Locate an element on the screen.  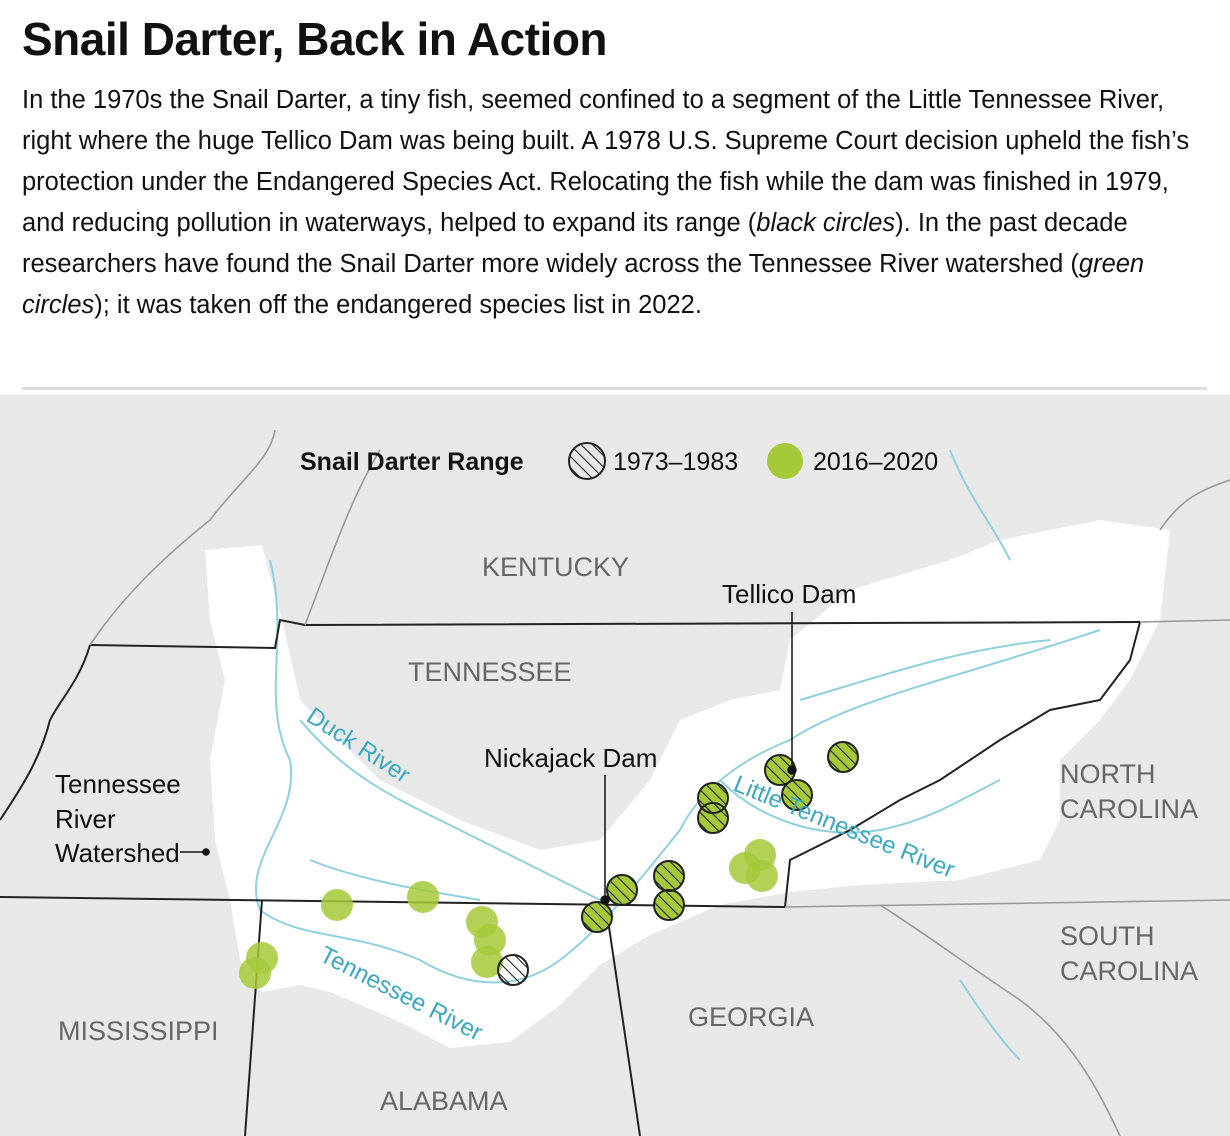
state-label: SOUTH is located at coordinates (1107, 936).